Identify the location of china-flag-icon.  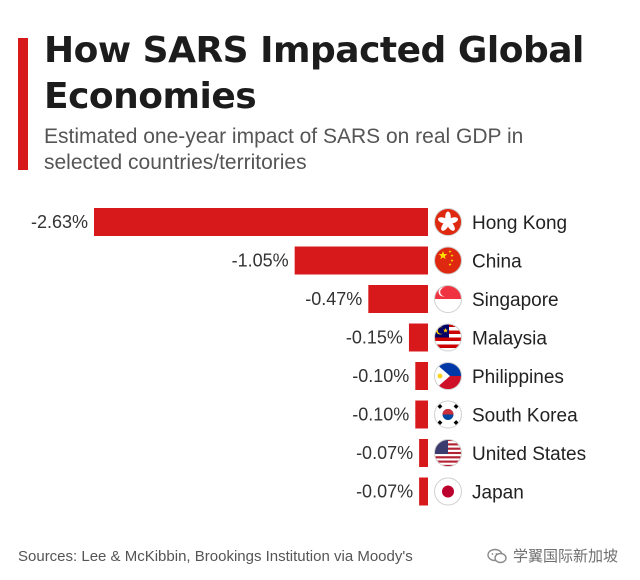
(448, 260).